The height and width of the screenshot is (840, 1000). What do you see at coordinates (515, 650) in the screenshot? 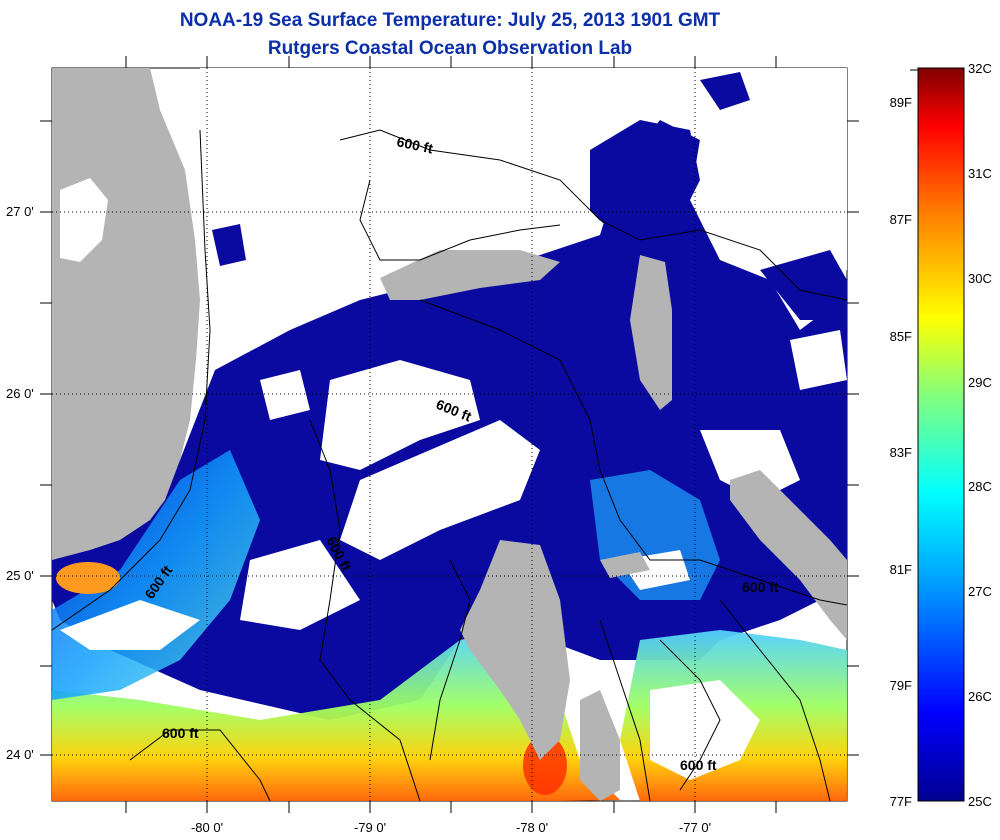
I see `andros-island` at bounding box center [515, 650].